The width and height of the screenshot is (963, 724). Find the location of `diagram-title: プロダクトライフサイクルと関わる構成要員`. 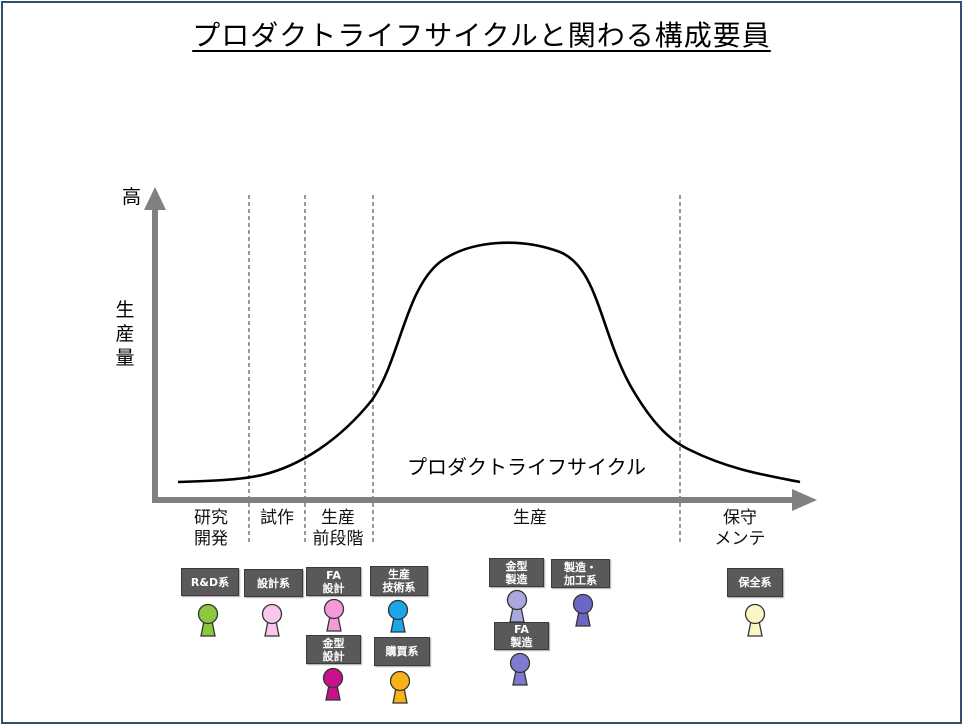

diagram-title: プロダクトライフサイクルと関わる構成要員 is located at coordinates (481, 35).